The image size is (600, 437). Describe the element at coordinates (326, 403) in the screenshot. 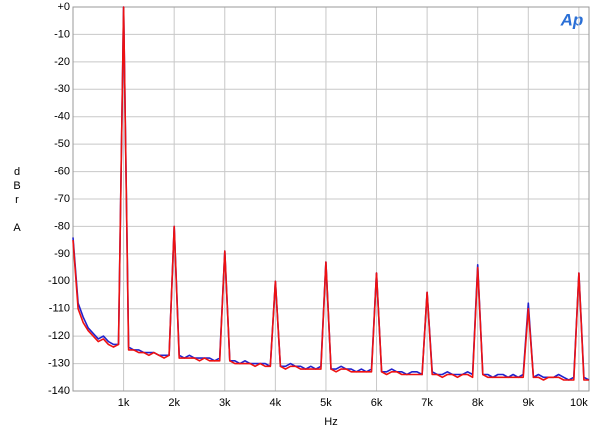

I see `x-tick-label: 5k` at that location.